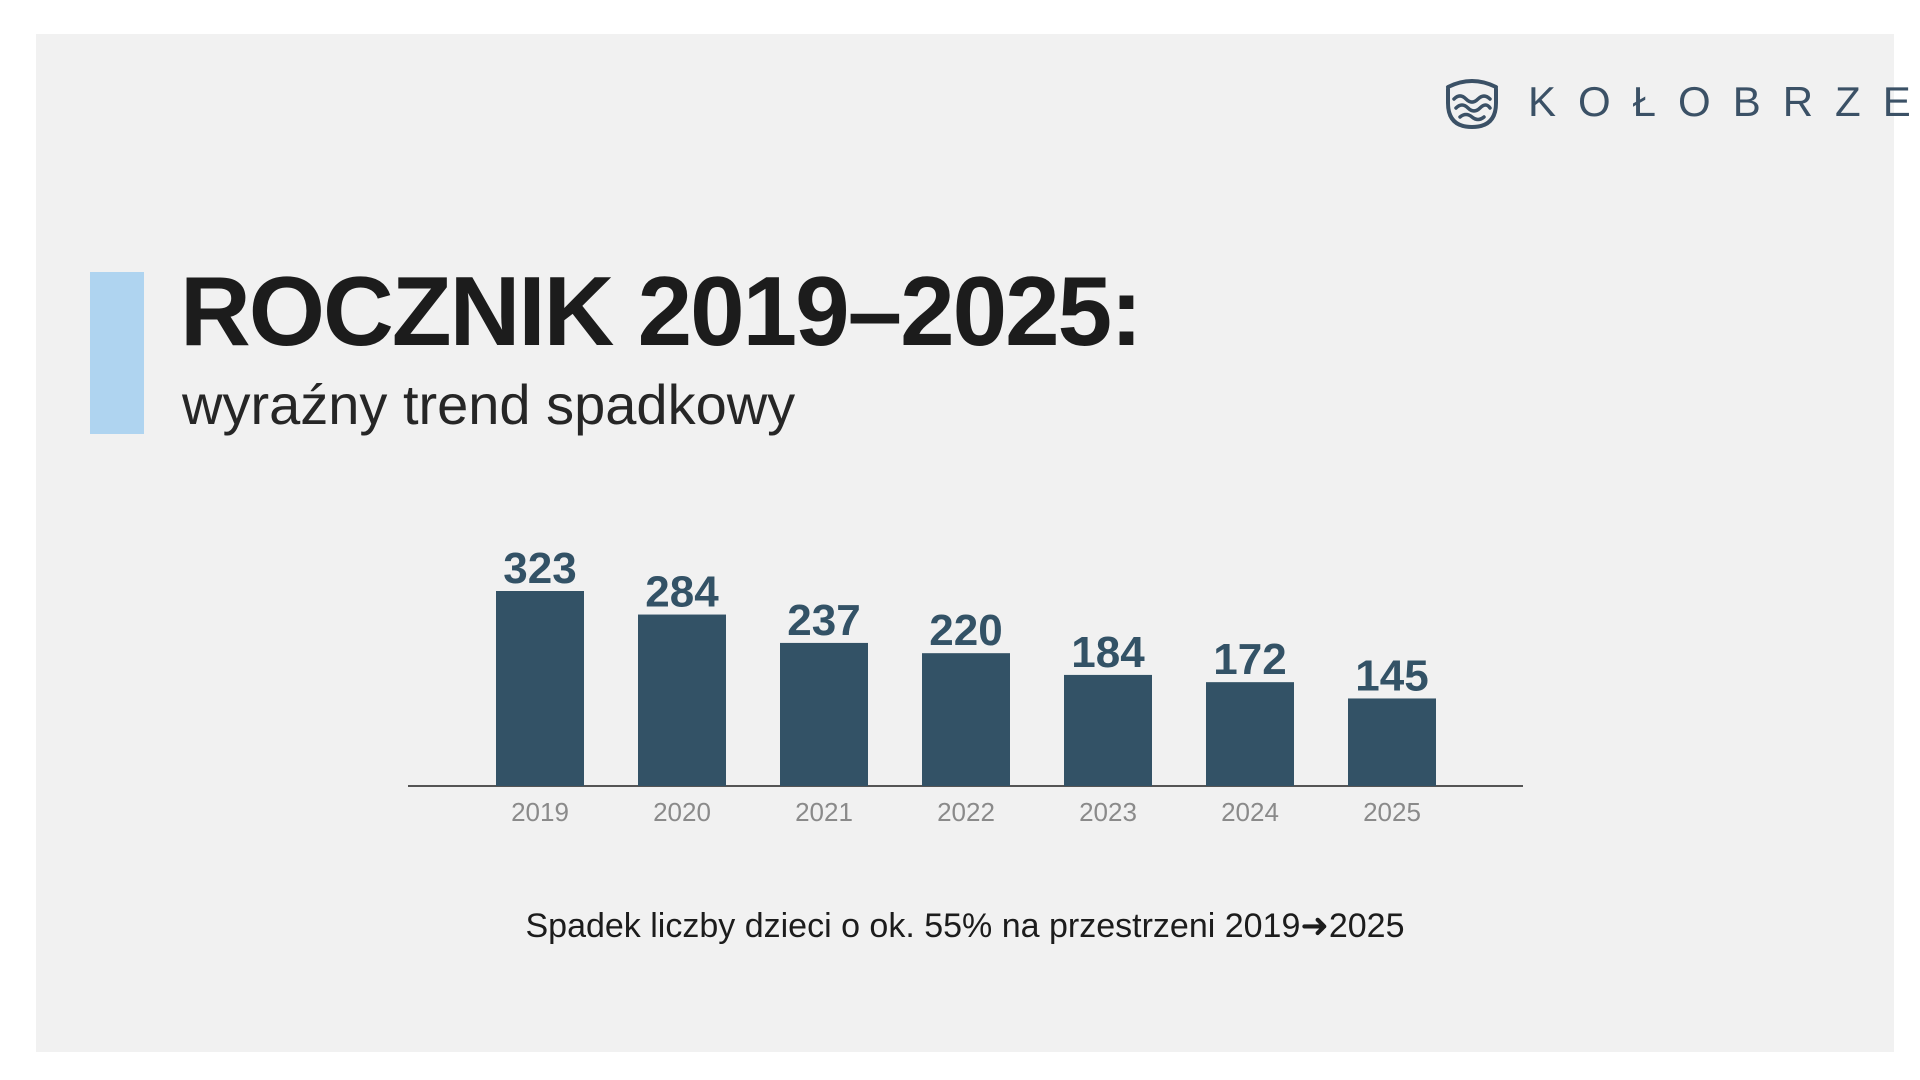 The image size is (1920, 1080). Describe the element at coordinates (1250, 734) in the screenshot. I see `bar-2024` at that location.